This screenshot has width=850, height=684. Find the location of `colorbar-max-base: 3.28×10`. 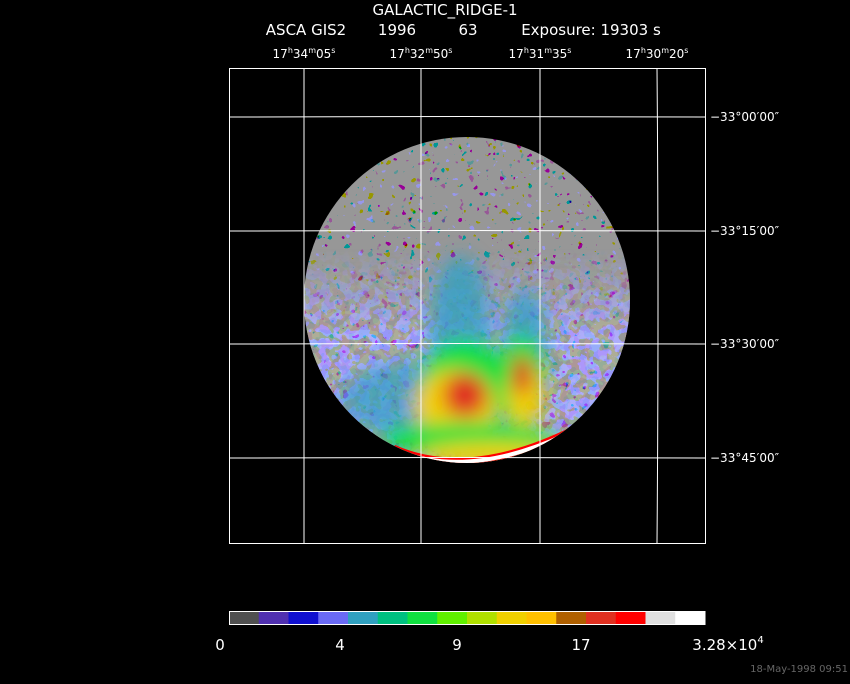

colorbar-max-base: 3.28×10 is located at coordinates (724, 645).